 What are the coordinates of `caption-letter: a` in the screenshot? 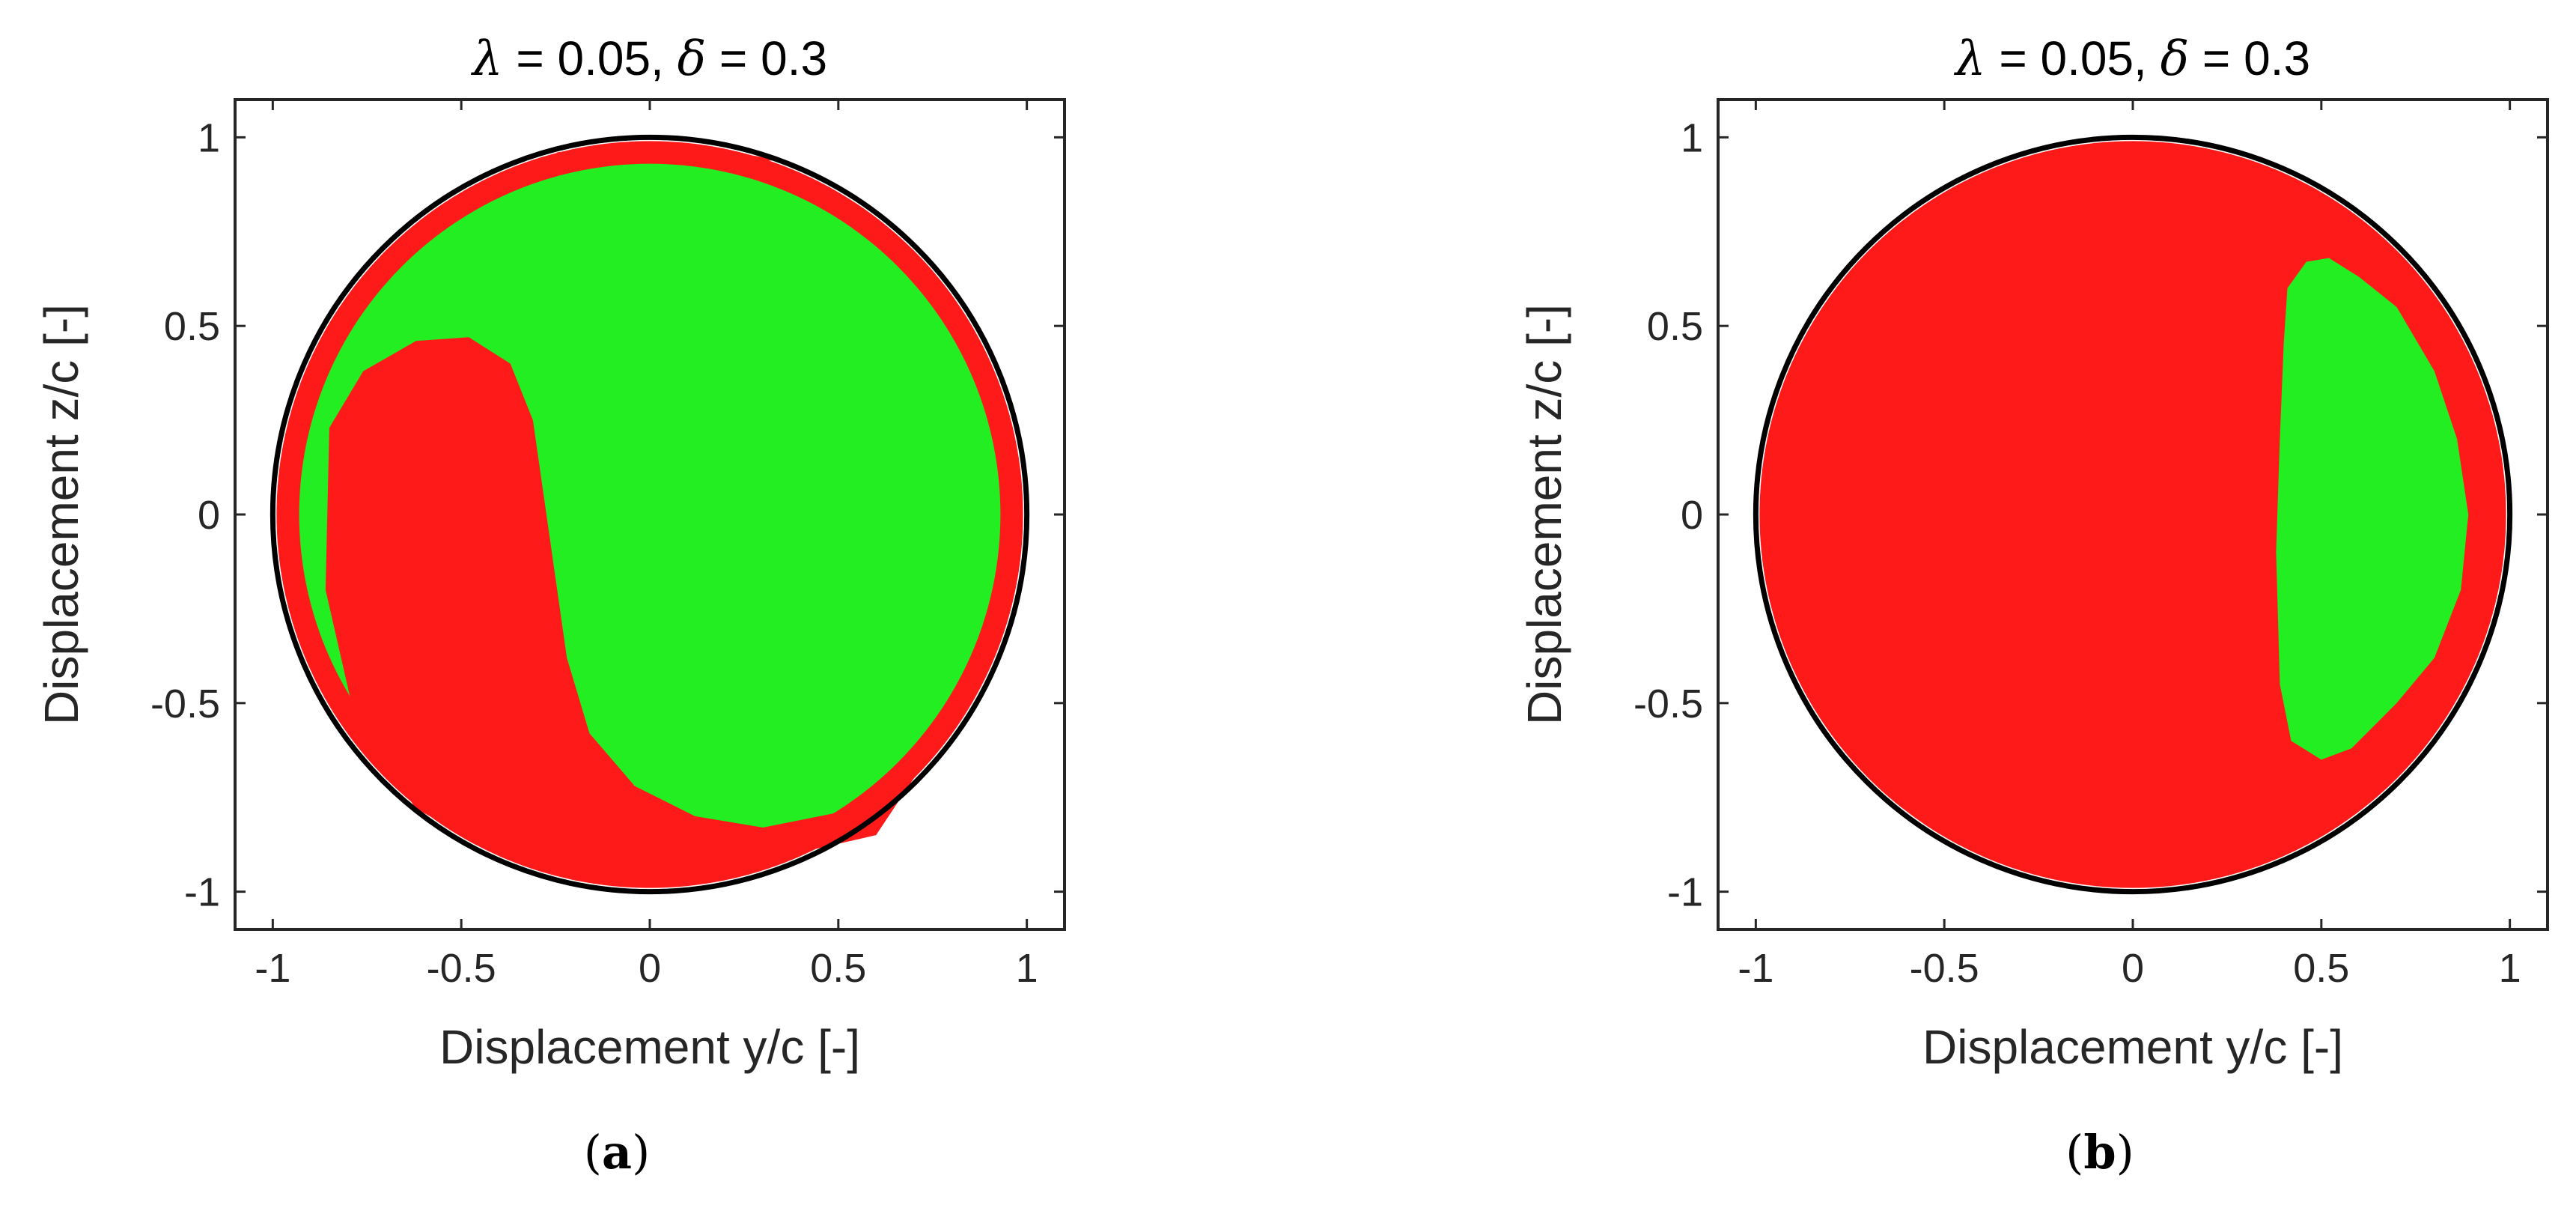 It's located at (617, 1152).